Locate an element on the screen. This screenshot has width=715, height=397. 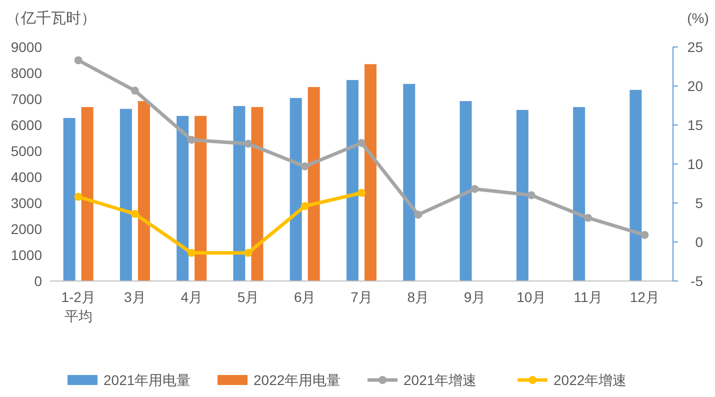
x-tick-label: 6月 is located at coordinates (305, 297).